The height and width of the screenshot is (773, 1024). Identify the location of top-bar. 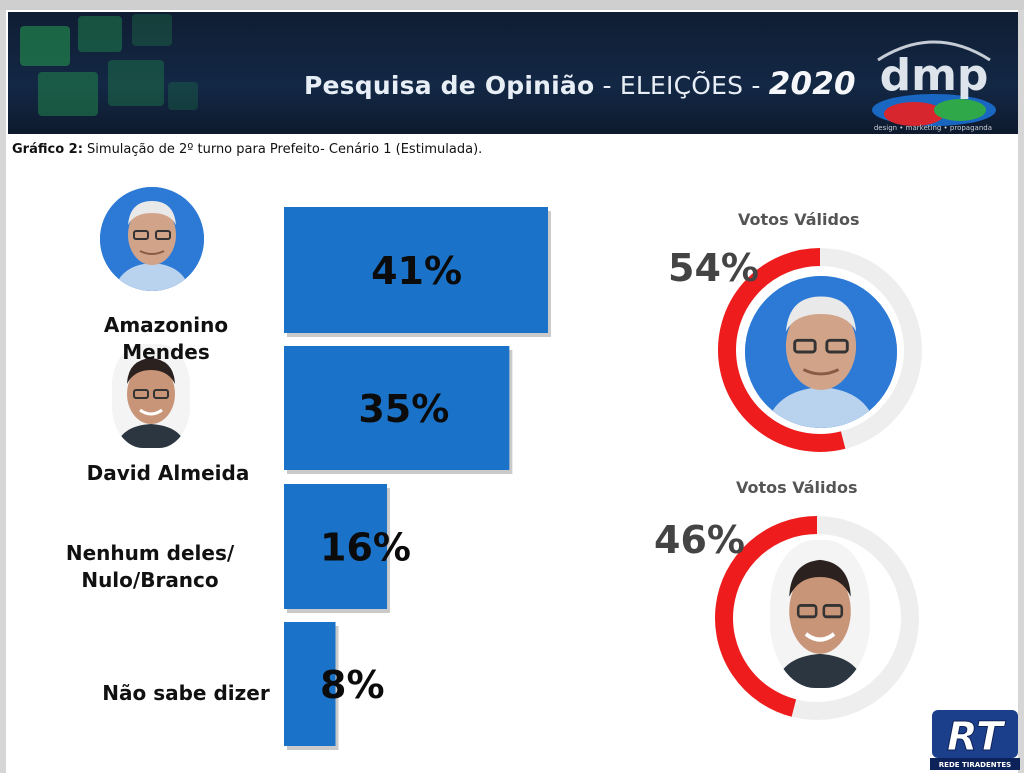
(512, 5).